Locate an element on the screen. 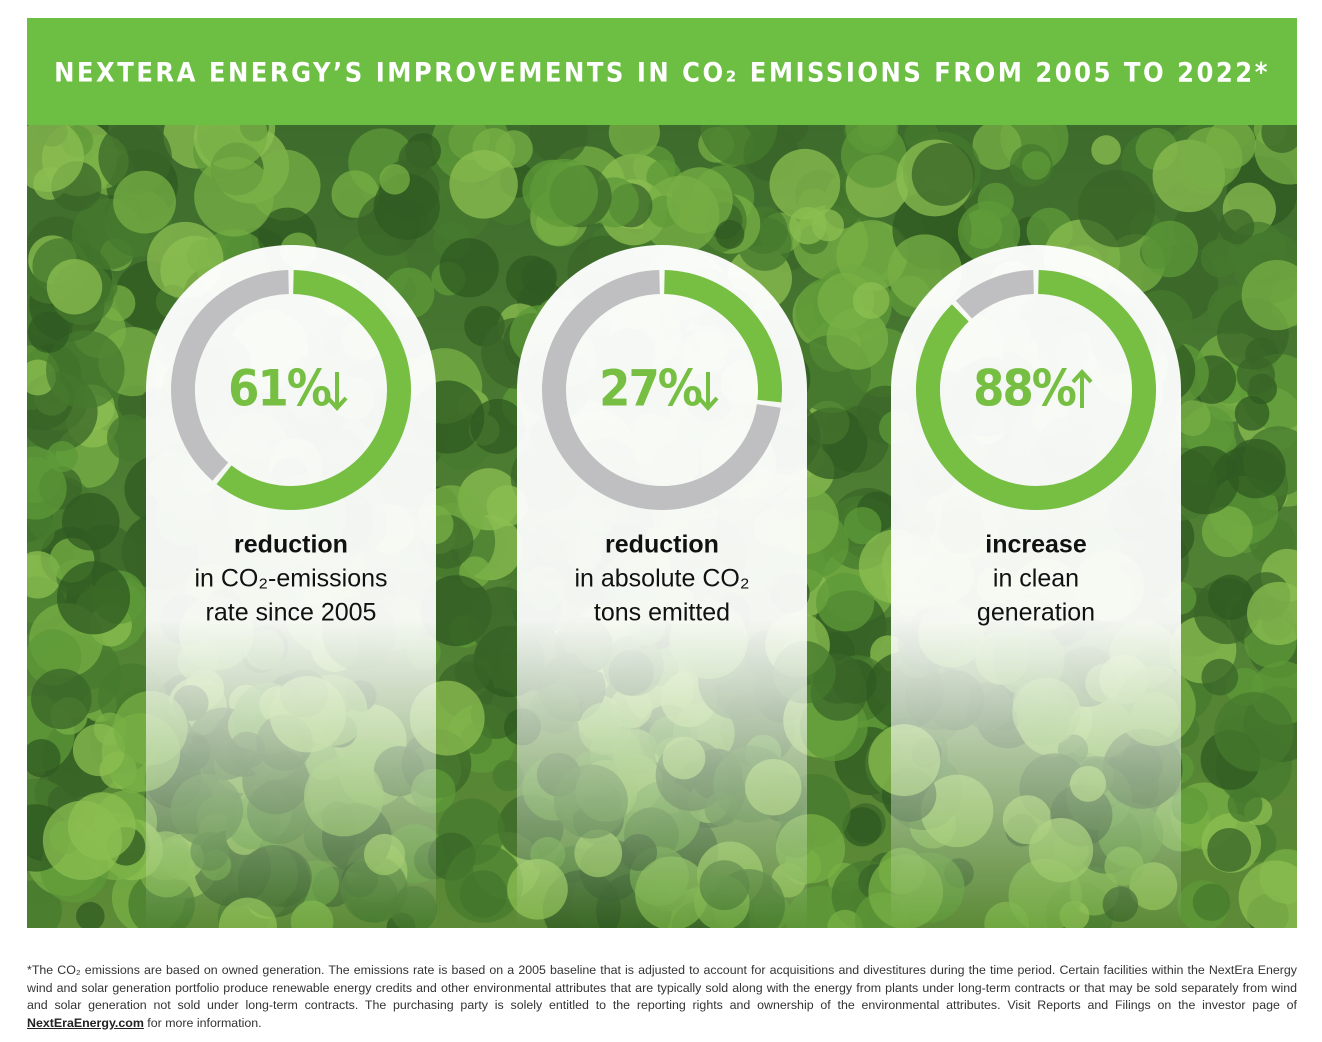 This screenshot has width=1322, height=1042. link: NextEraEnergy.com is located at coordinates (85, 1022).